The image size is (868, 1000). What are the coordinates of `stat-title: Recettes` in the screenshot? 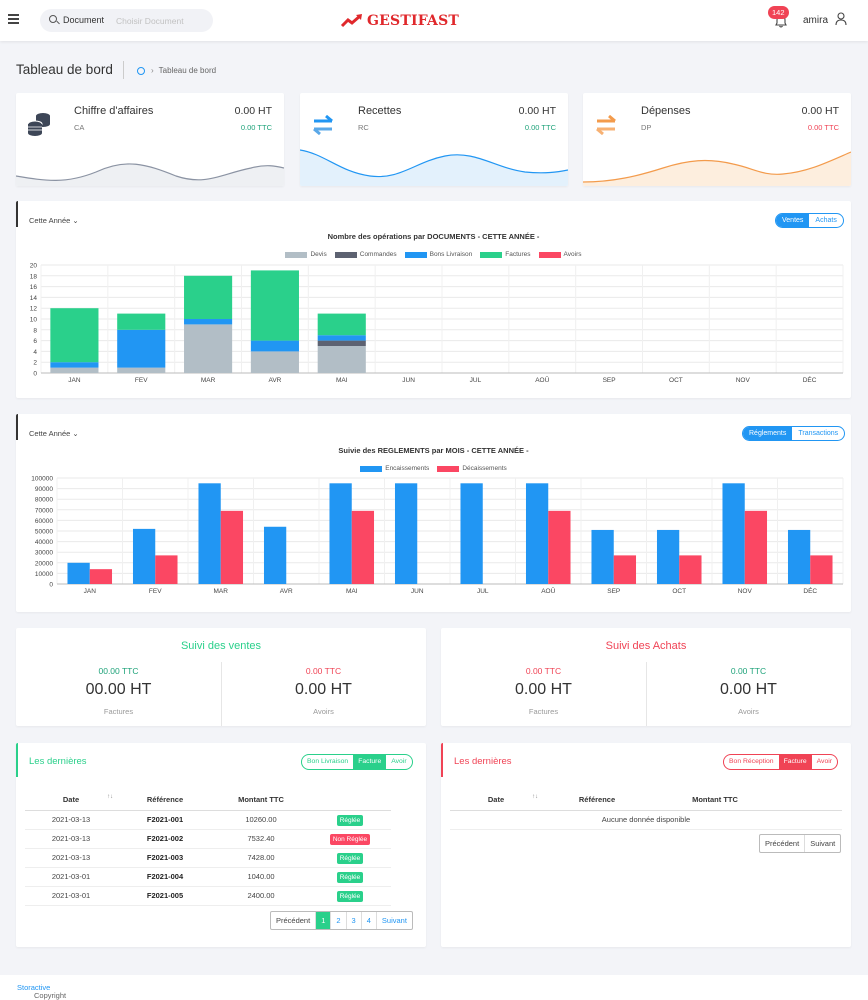 It's located at (380, 111).